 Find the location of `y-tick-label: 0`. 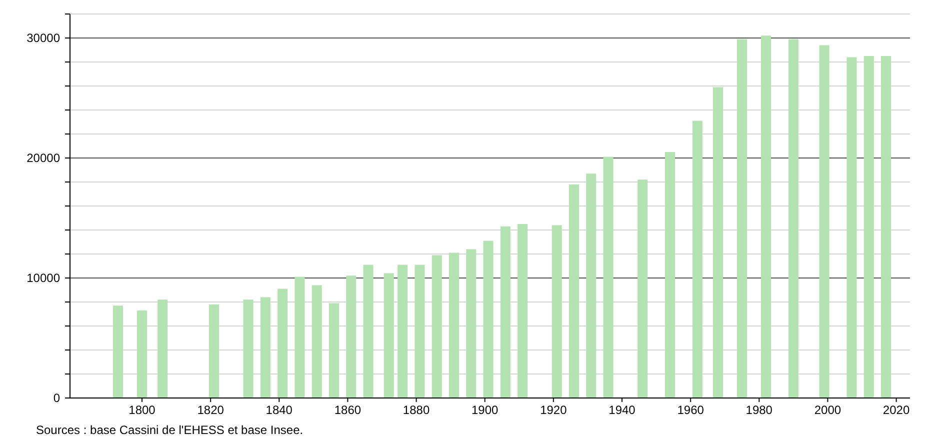

y-tick-label: 0 is located at coordinates (56, 398).